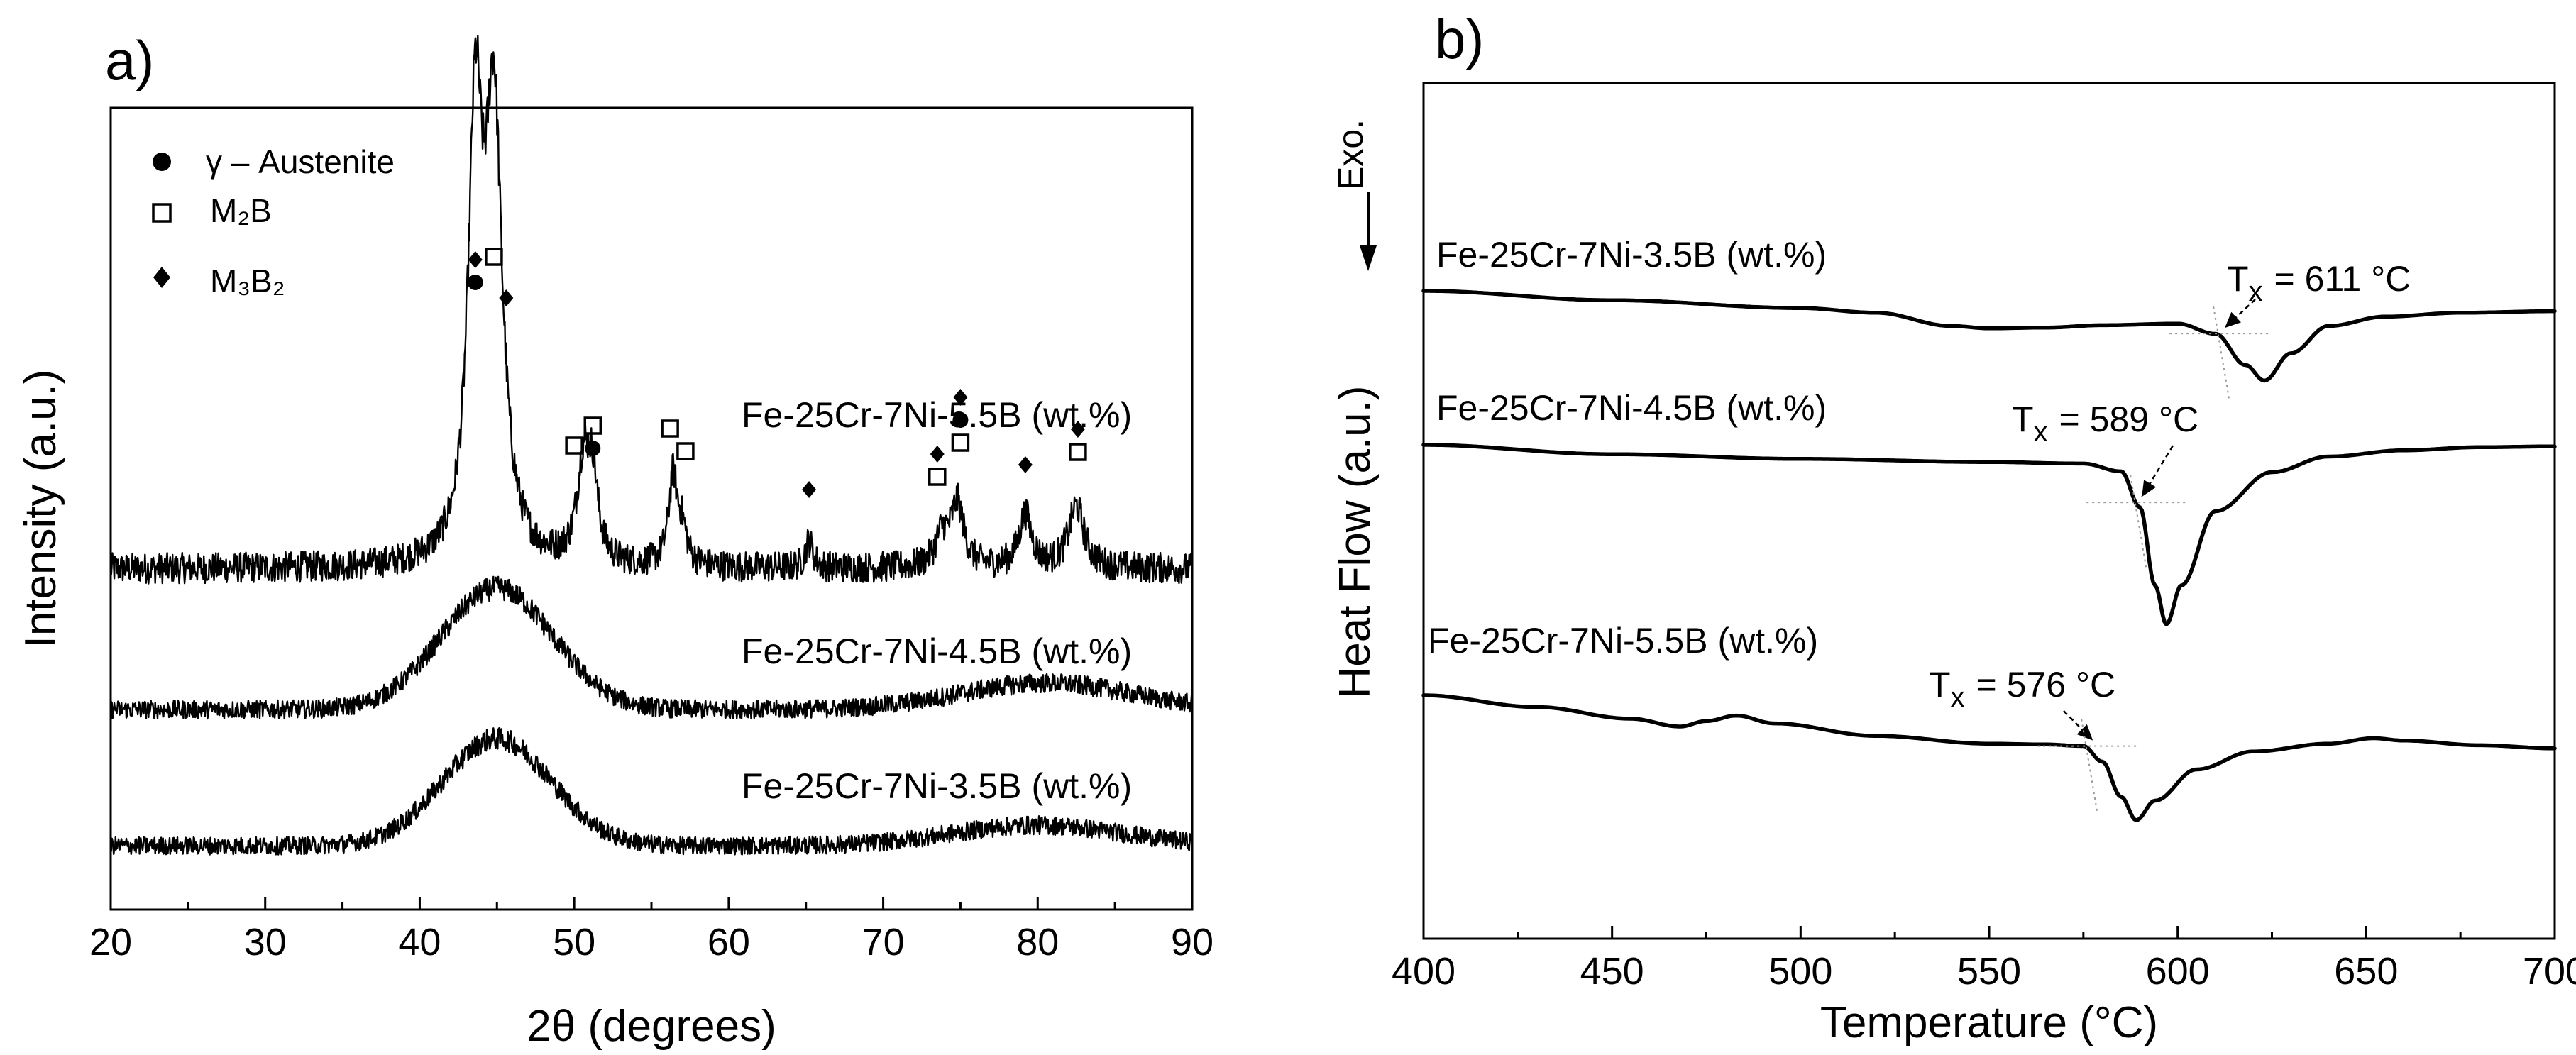 Image resolution: width=2576 pixels, height=1055 pixels. I want to click on panel-b-x-label: Temperature (°C), so click(1989, 1022).